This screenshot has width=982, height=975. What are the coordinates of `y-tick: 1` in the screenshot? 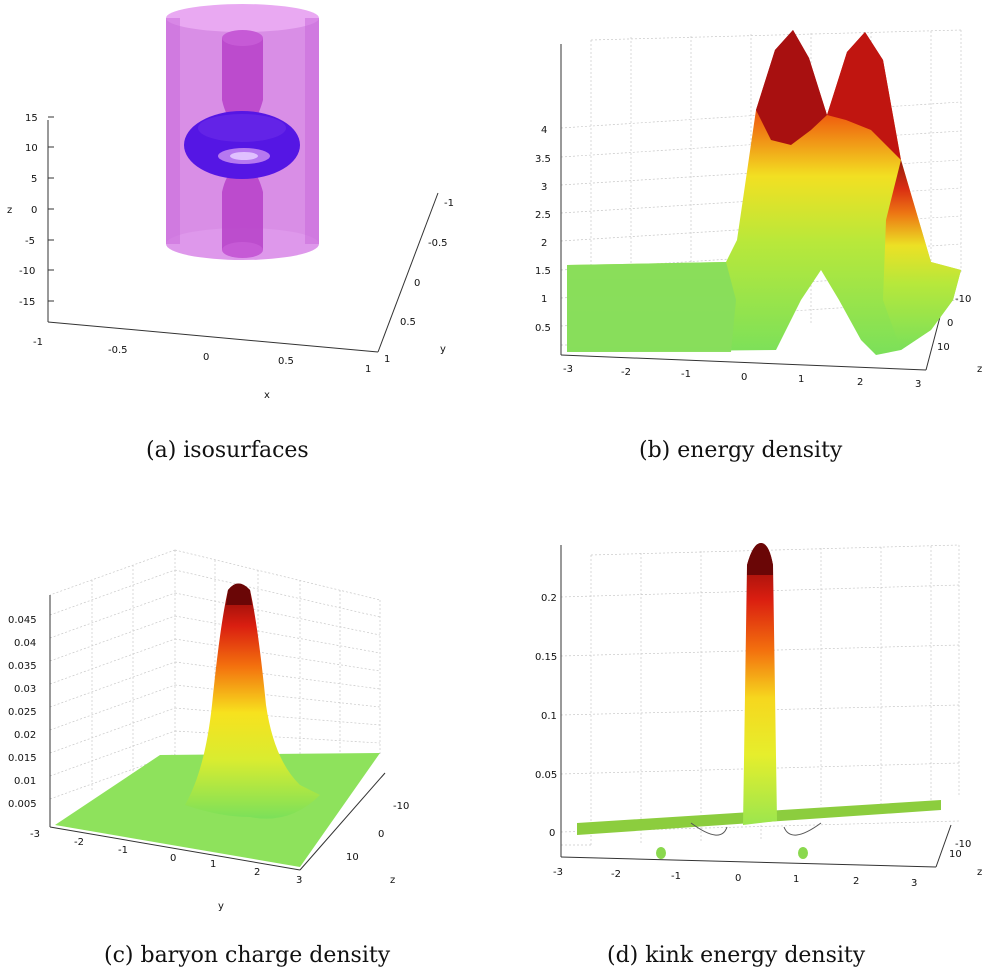 It's located at (387, 359).